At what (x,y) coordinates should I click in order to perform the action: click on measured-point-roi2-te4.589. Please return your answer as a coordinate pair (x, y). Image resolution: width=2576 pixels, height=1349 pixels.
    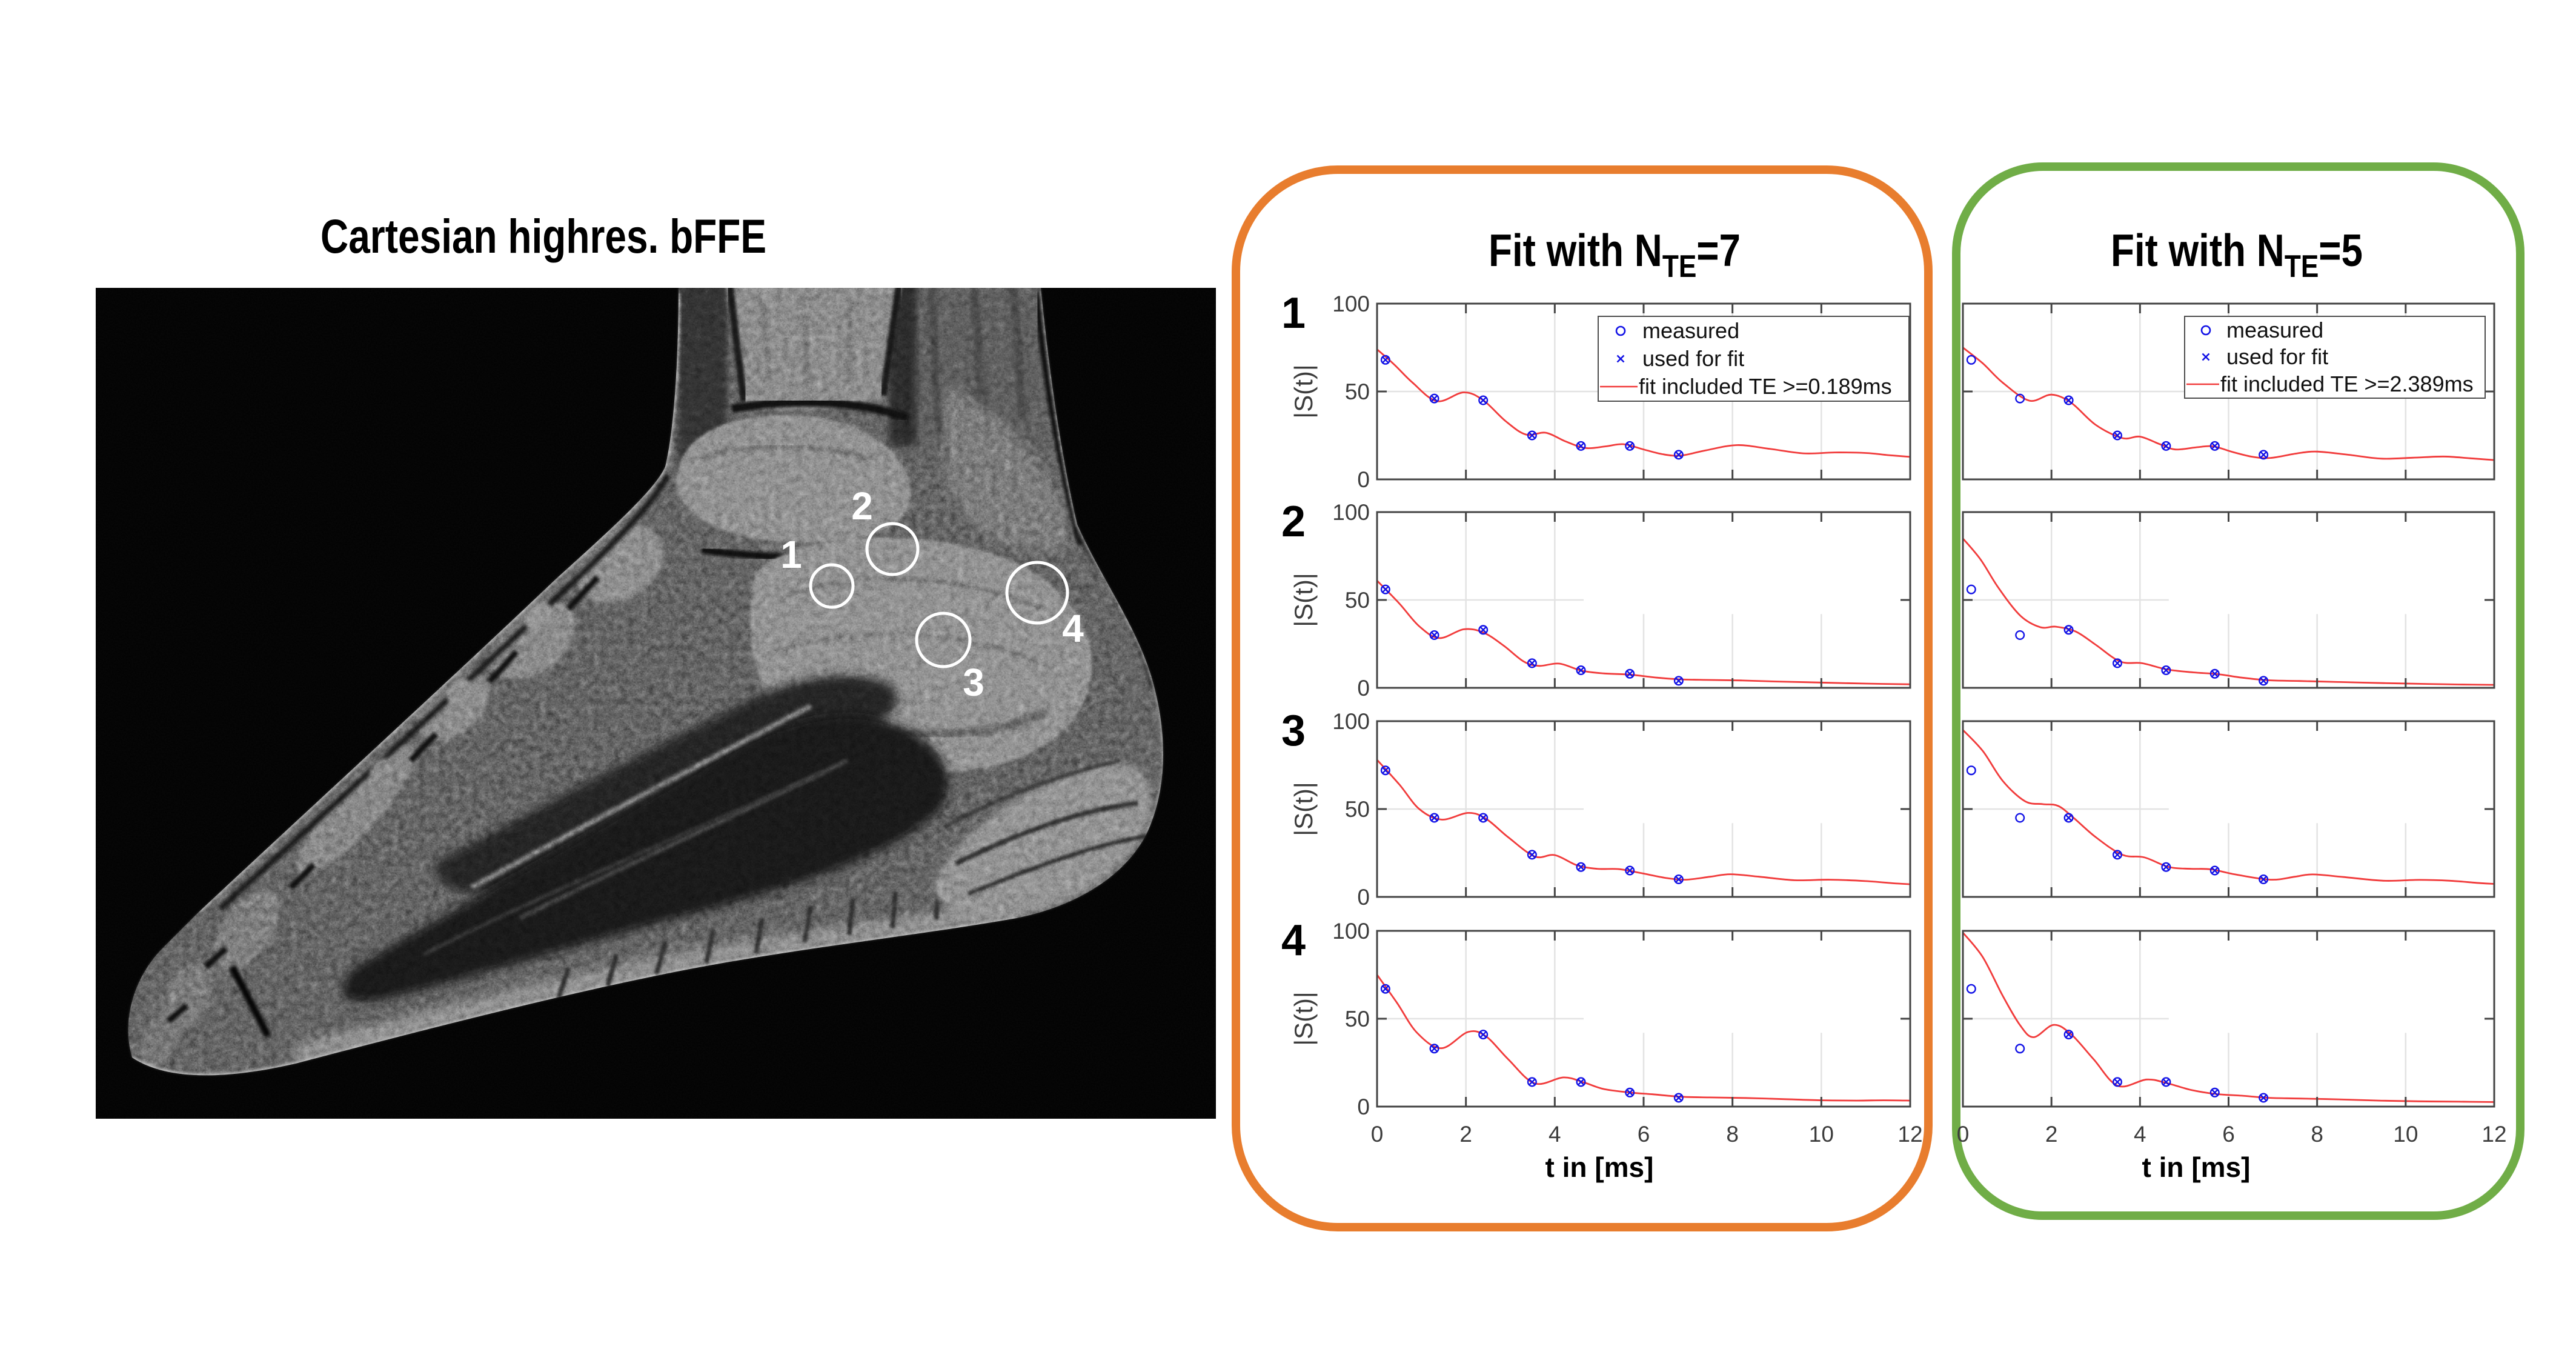
    Looking at the image, I should click on (2166, 670).